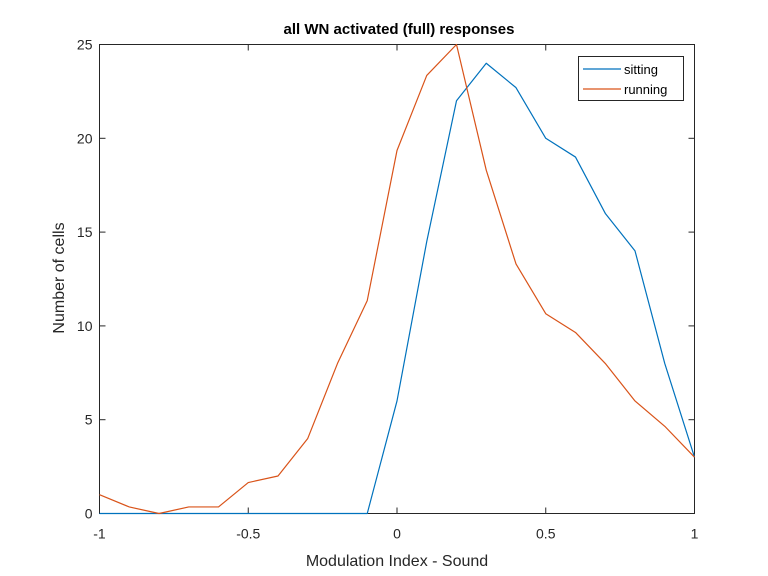 Image resolution: width=768 pixels, height=576 pixels. What do you see at coordinates (645, 89) in the screenshot?
I see `legend-label-running: running` at bounding box center [645, 89].